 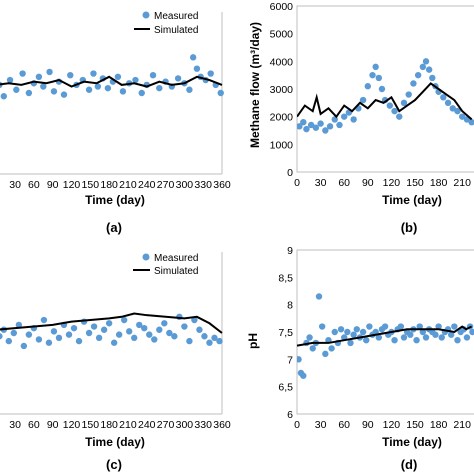 I want to click on panel-d-xlabel: Time (day), so click(x=412, y=442).